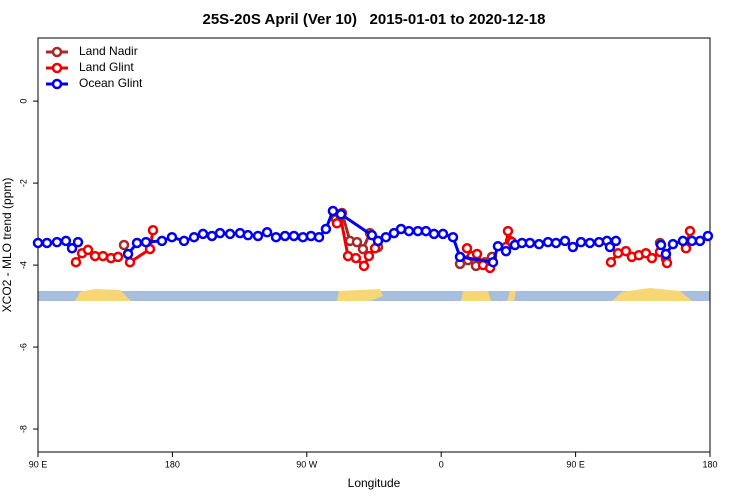 The height and width of the screenshot is (500, 750). I want to click on legend-marker, so click(57, 68).